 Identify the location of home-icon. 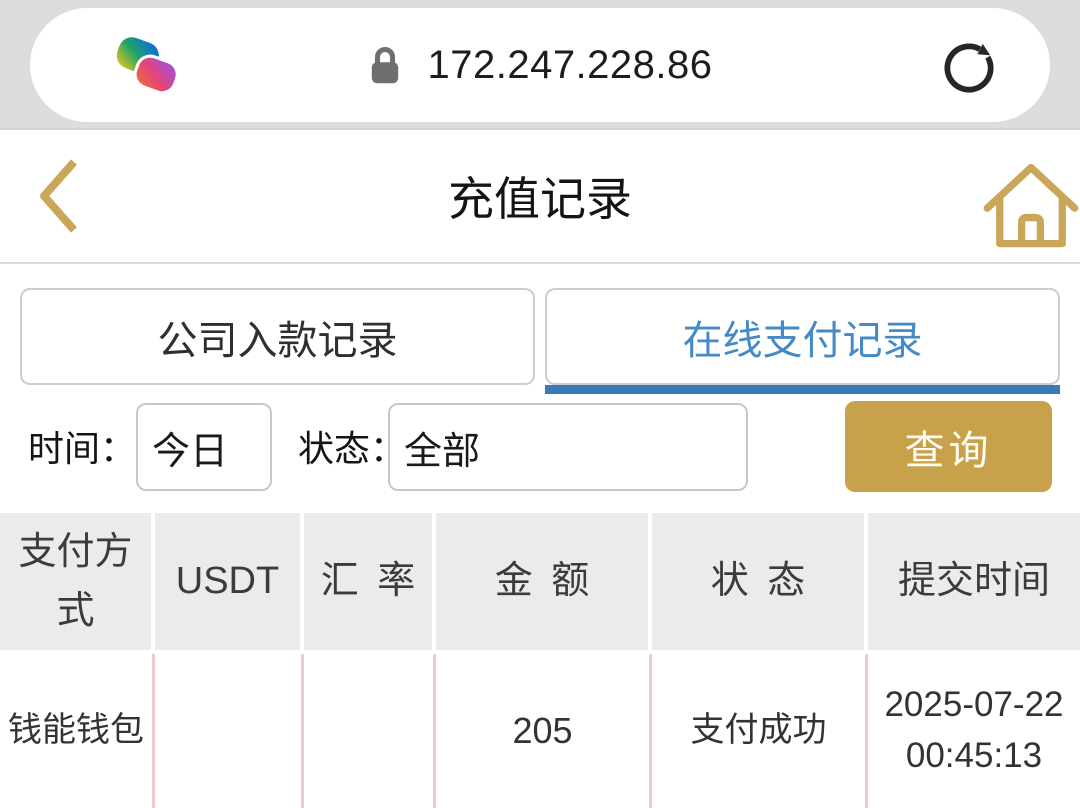
(1029, 204).